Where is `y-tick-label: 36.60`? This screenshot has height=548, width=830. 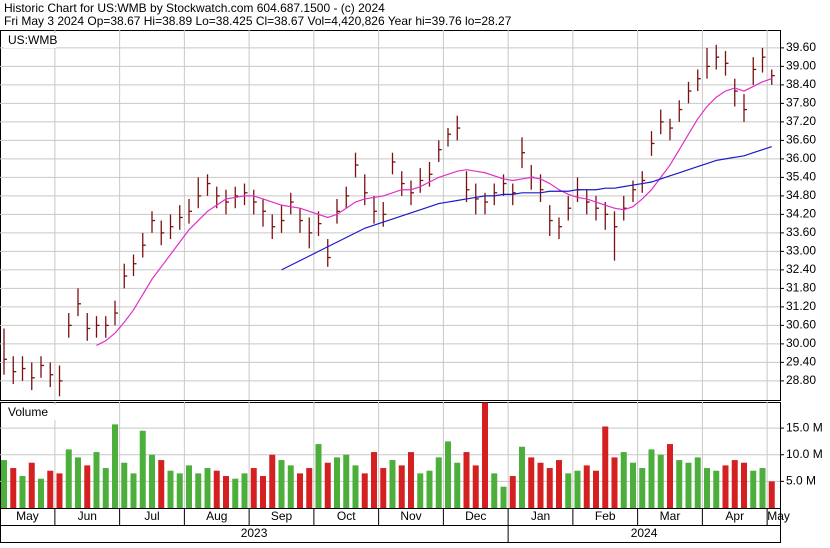 y-tick-label: 36.60 is located at coordinates (801, 140).